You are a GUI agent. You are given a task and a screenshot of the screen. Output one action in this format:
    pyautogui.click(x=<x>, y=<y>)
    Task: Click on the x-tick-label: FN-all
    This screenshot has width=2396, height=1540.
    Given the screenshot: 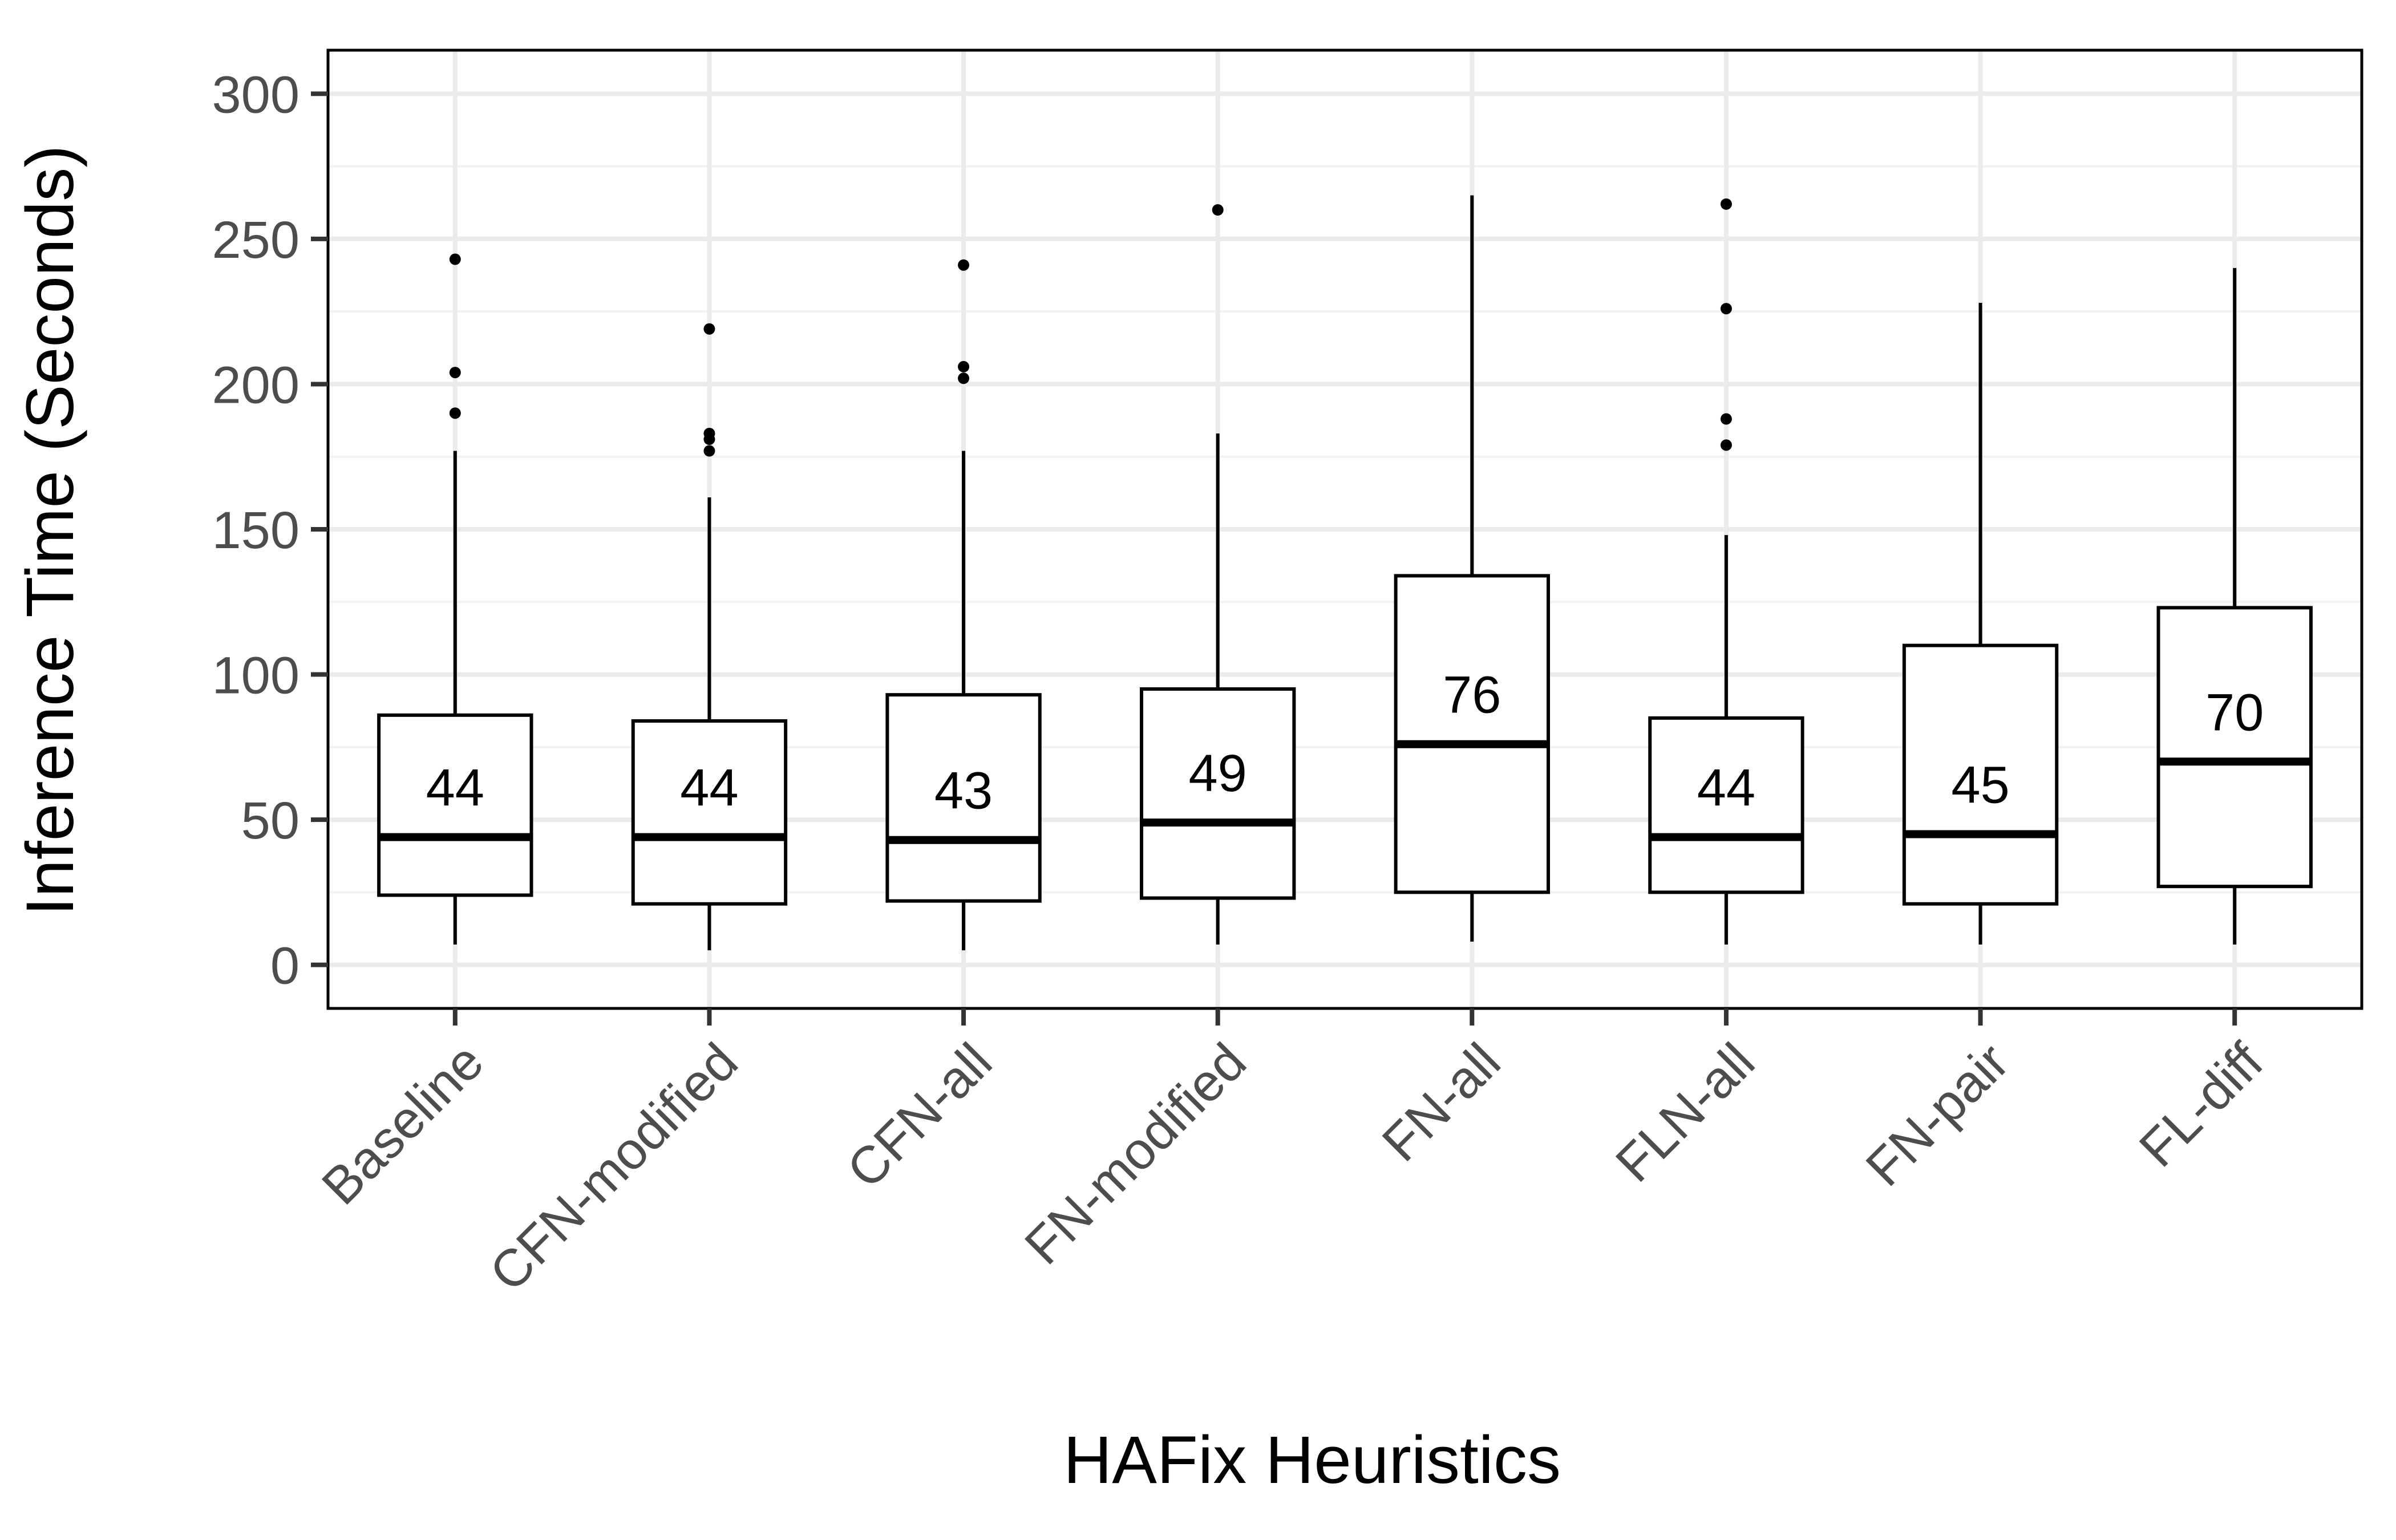 What is the action you would take?
    pyautogui.click(x=1442, y=1102)
    